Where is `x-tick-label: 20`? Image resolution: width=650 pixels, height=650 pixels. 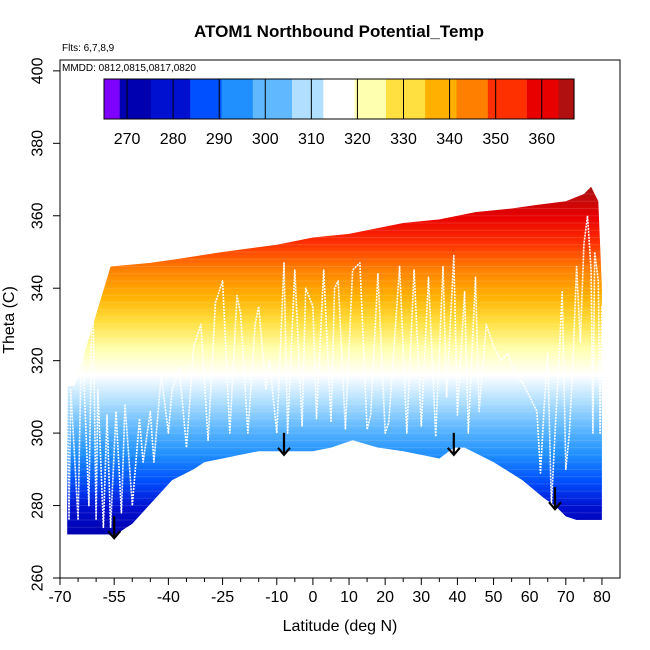 x-tick-label: 20 is located at coordinates (385, 597).